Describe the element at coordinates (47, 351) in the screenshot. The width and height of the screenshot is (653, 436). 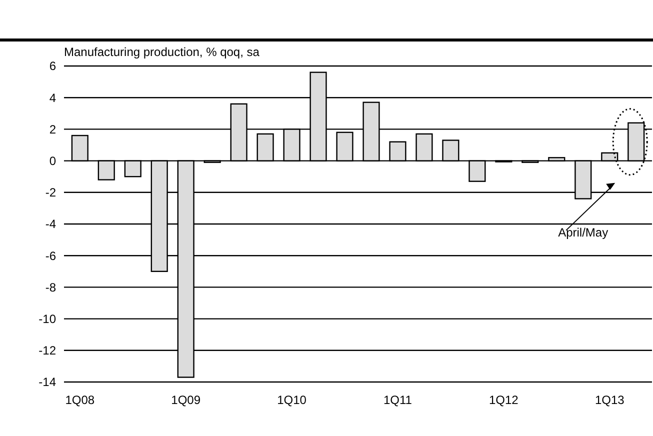
I see `y-tick-label: -12` at that location.